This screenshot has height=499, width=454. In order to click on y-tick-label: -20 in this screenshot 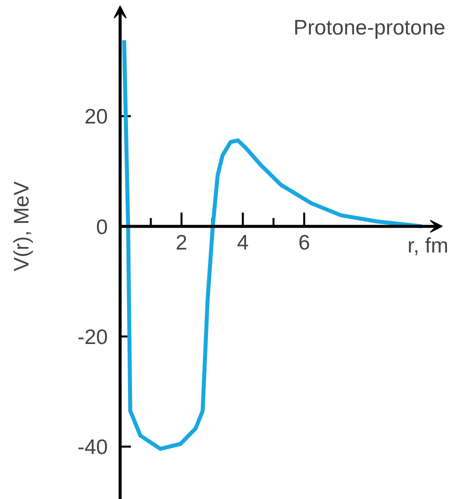, I will do `click(93, 337)`.